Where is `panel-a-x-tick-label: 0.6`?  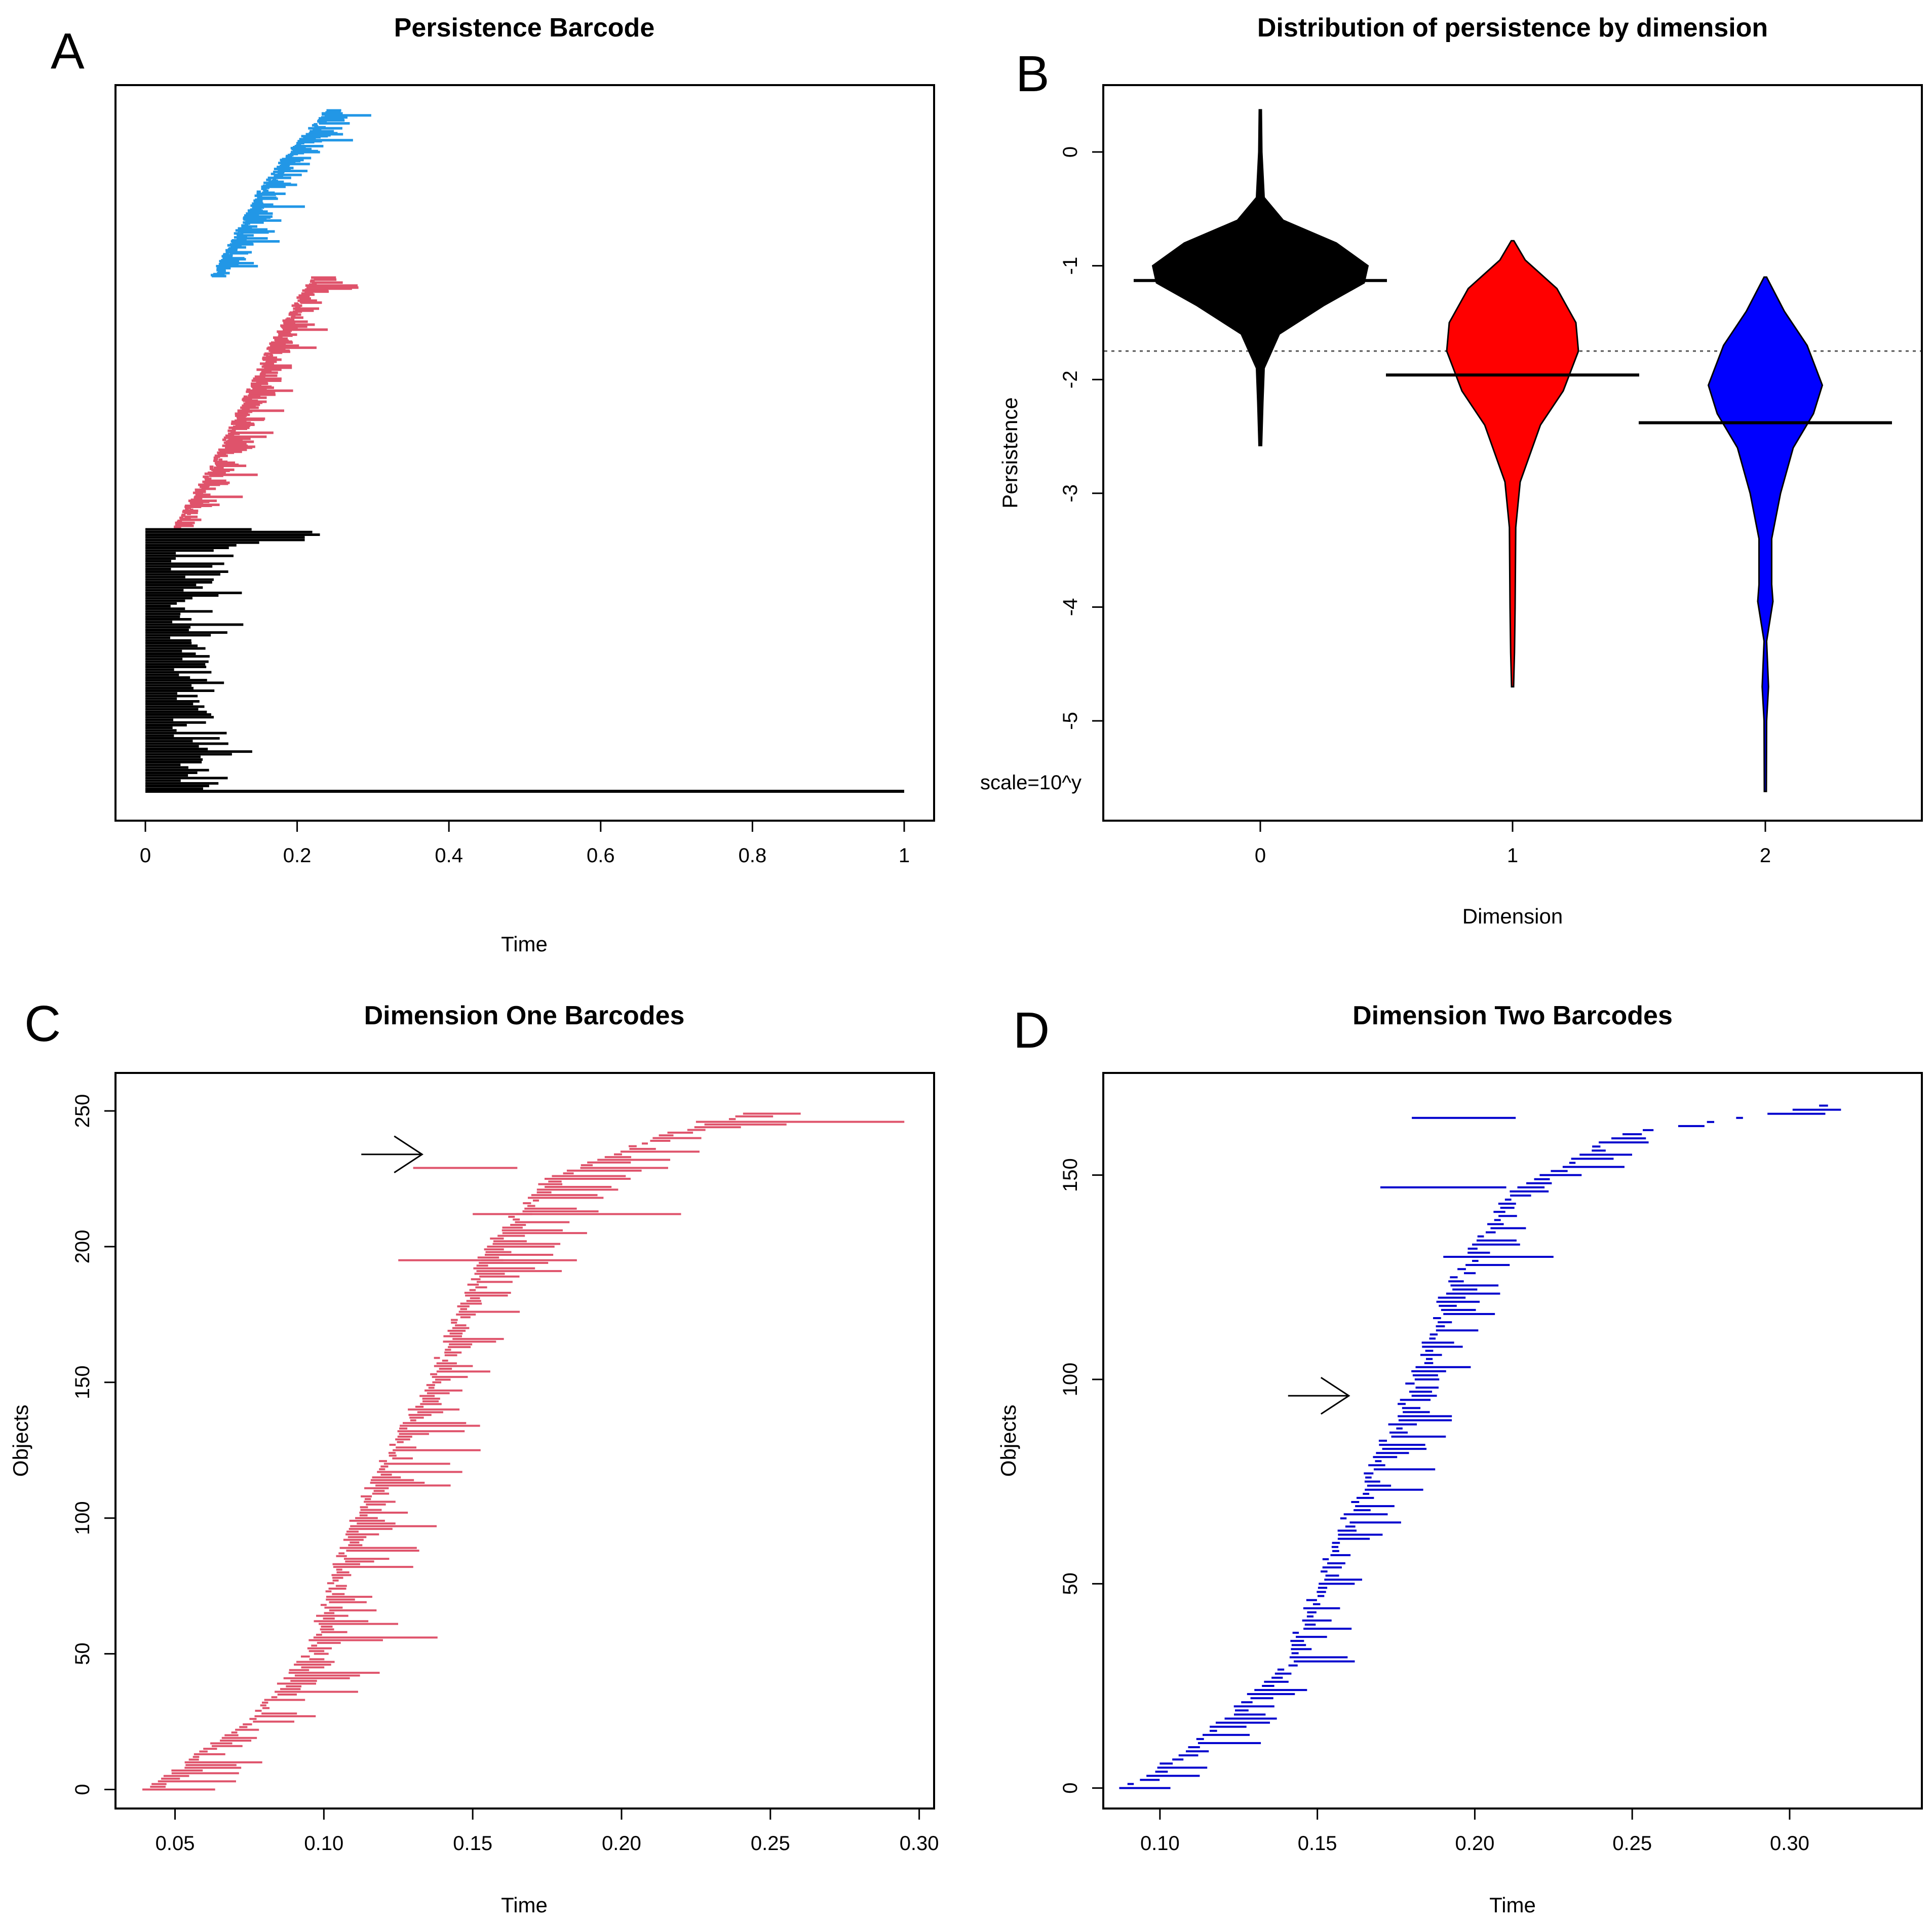
panel-a-x-tick-label: 0.6 is located at coordinates (601, 855).